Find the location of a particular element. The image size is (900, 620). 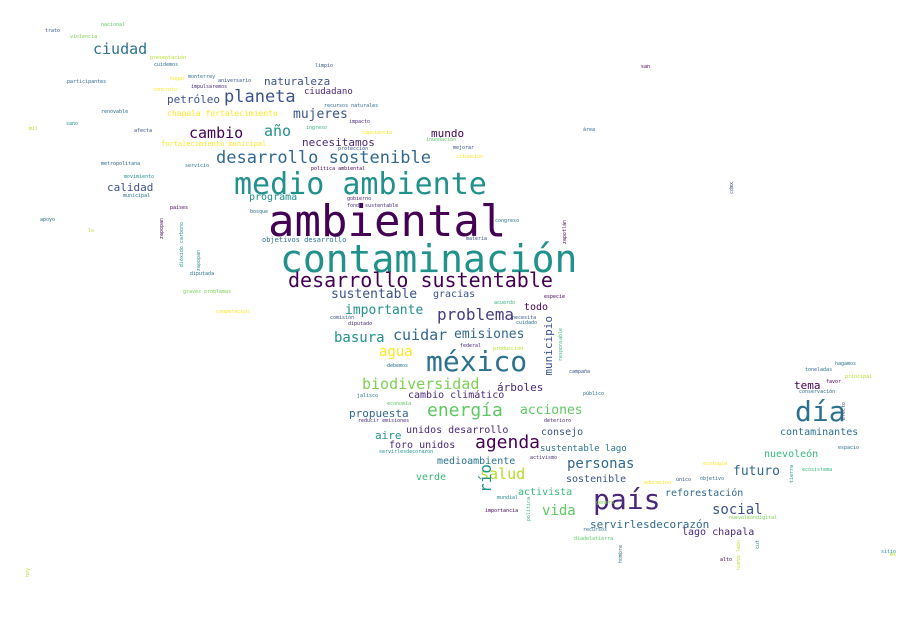

word-35: calidad is located at coordinates (130, 187).